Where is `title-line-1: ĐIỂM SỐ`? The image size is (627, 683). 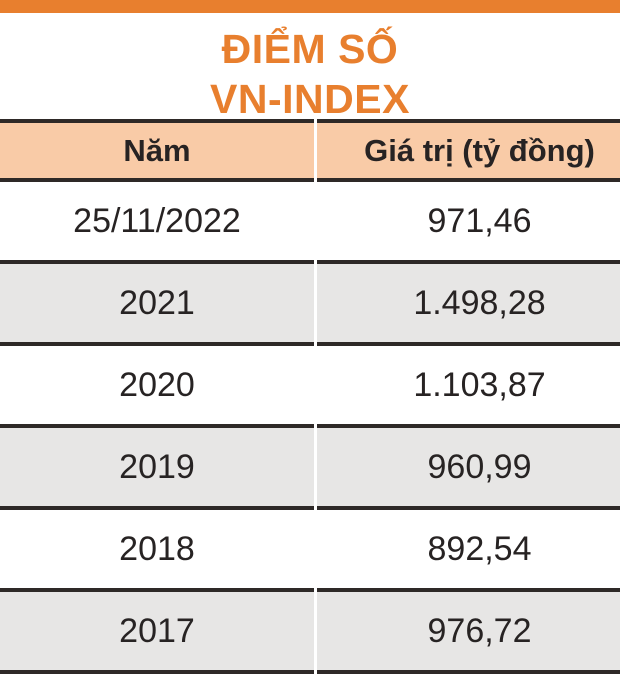 title-line-1: ĐIỂM SỐ is located at coordinates (310, 49).